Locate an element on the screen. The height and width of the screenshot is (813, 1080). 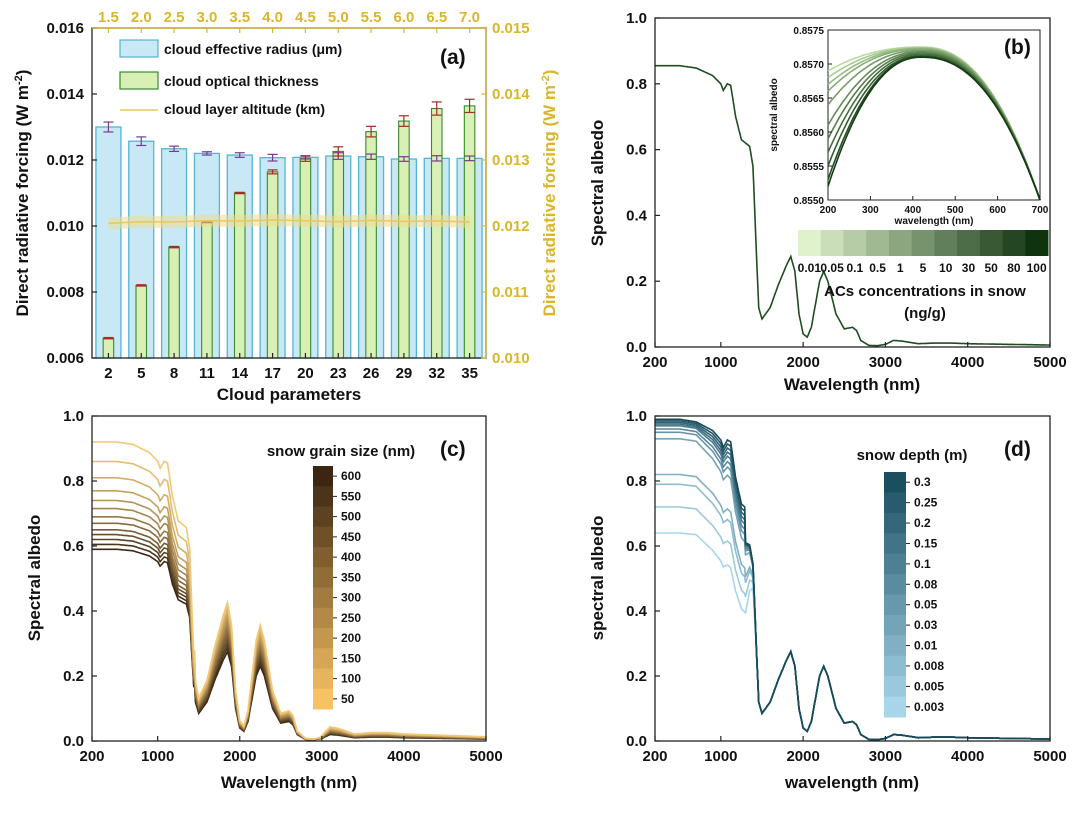
c-plot-frame is located at coordinates (289, 578).